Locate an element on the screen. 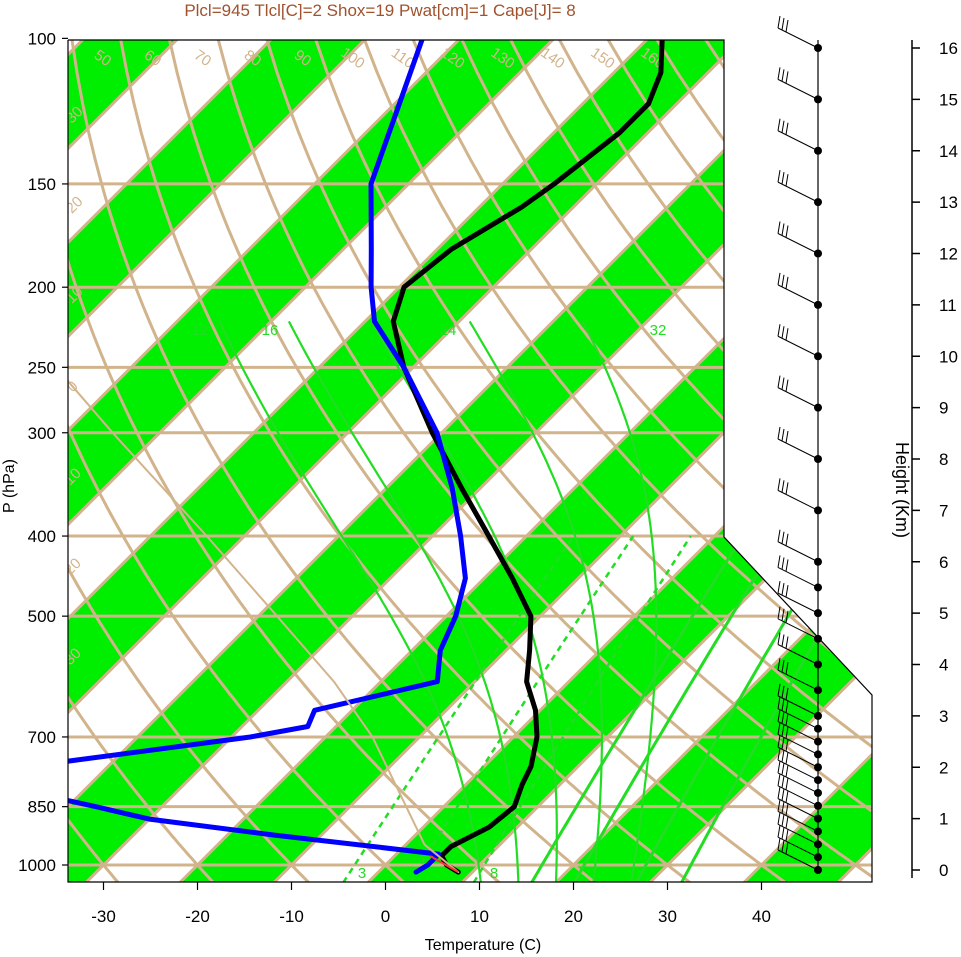  height-tick-label: 12 is located at coordinates (948, 254).